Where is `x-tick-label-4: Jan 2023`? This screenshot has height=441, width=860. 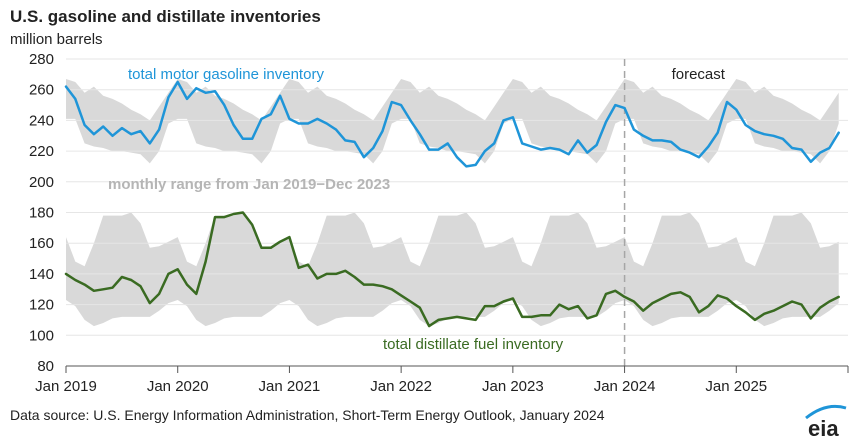 x-tick-label-4: Jan 2023 is located at coordinates (513, 386).